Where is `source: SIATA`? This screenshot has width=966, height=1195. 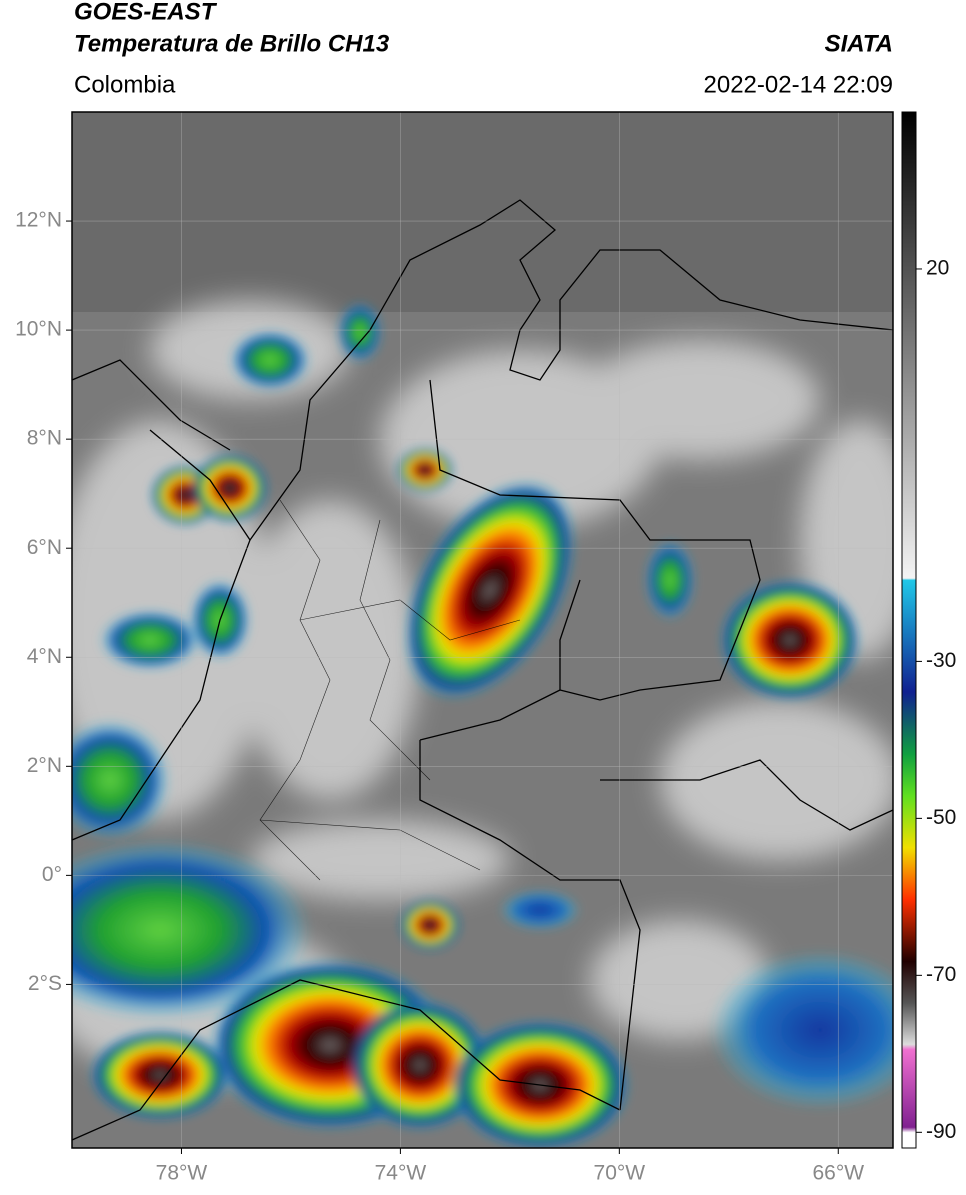
source: SIATA is located at coordinates (859, 43).